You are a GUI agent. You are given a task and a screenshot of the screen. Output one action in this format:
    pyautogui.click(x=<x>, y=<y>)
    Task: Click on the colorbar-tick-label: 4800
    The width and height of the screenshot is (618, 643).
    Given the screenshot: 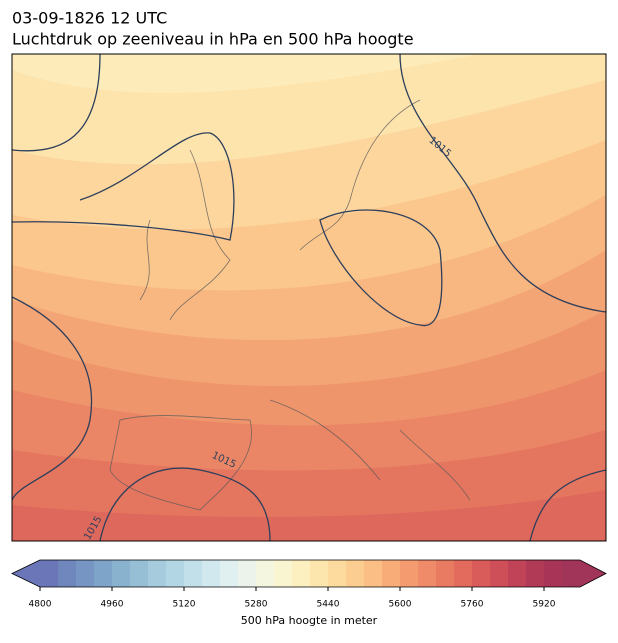 What is the action you would take?
    pyautogui.click(x=40, y=605)
    